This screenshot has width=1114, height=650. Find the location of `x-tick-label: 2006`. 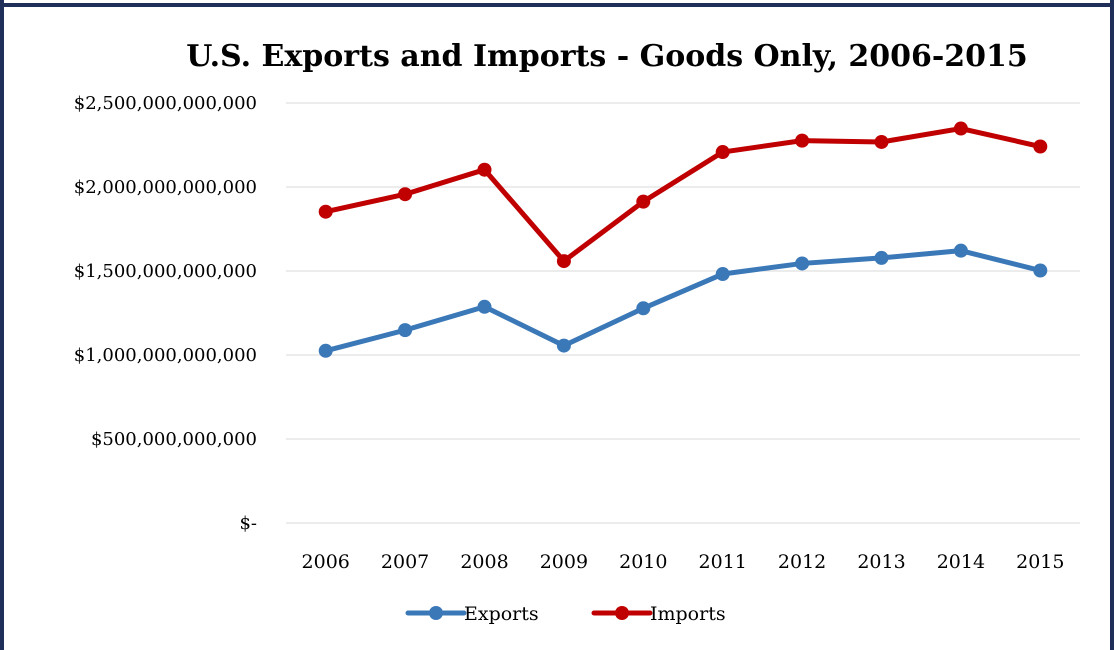

x-tick-label: 2006 is located at coordinates (326, 562).